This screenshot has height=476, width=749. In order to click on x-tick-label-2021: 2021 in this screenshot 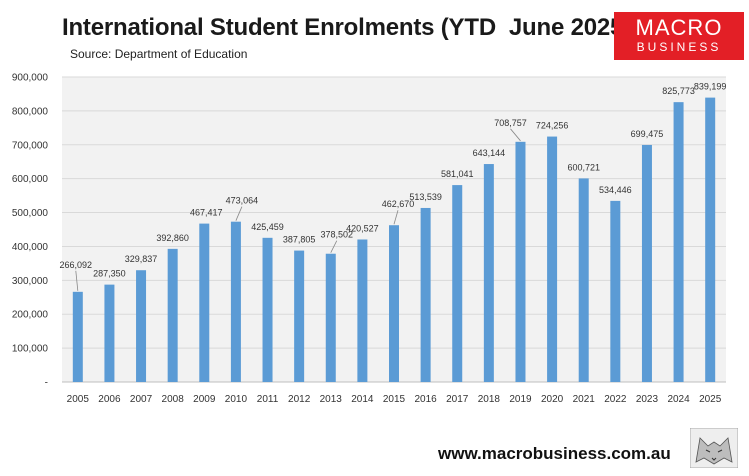, I will do `click(584, 399)`.